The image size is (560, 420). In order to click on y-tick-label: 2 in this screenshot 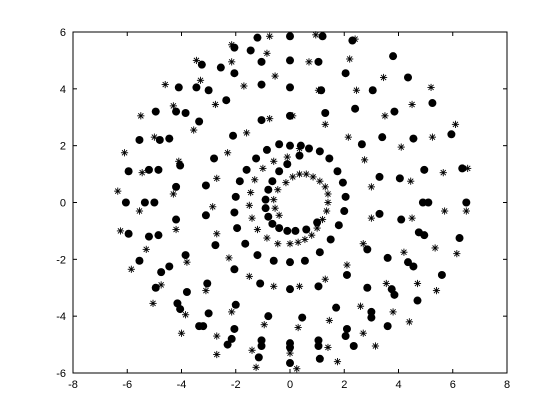, I will do `click(63, 147)`.